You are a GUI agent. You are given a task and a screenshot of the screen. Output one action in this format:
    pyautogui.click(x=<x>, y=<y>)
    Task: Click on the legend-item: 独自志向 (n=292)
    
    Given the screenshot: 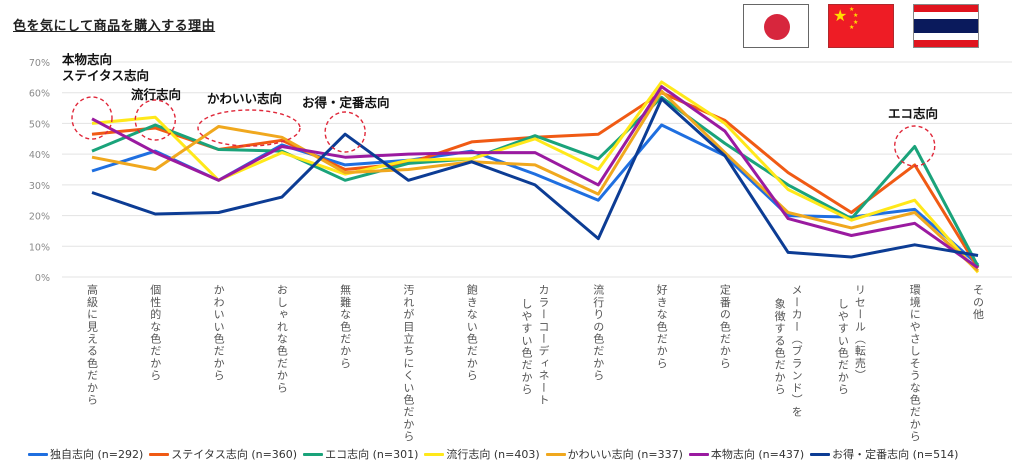 What is the action you would take?
    pyautogui.click(x=85, y=454)
    